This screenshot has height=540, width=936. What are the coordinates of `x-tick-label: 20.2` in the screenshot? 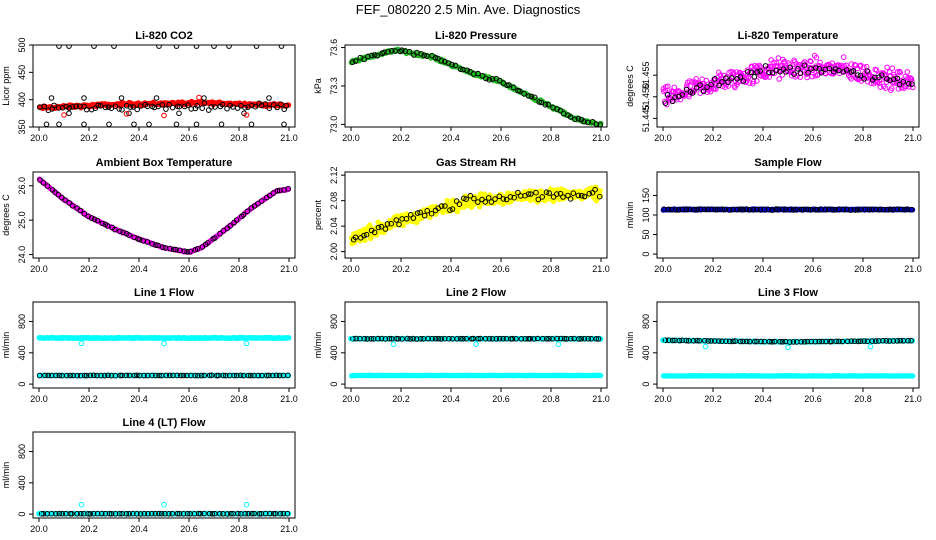 It's located at (89, 399).